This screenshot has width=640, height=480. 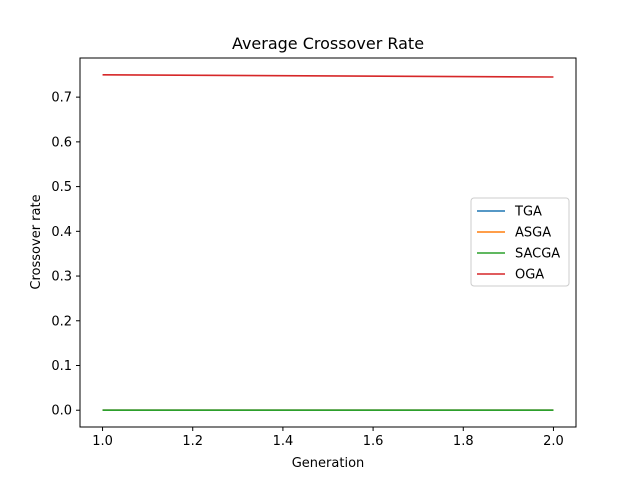 I want to click on y-tick-label: 0.7, so click(x=61, y=98).